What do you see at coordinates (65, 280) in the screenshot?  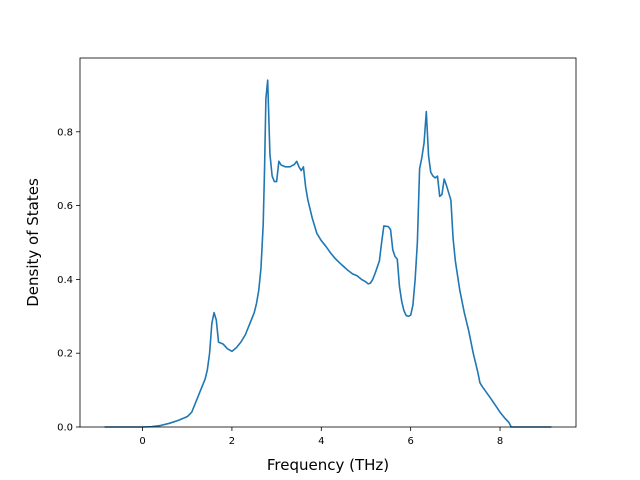 I see `y-tick-label: 0.4` at bounding box center [65, 280].